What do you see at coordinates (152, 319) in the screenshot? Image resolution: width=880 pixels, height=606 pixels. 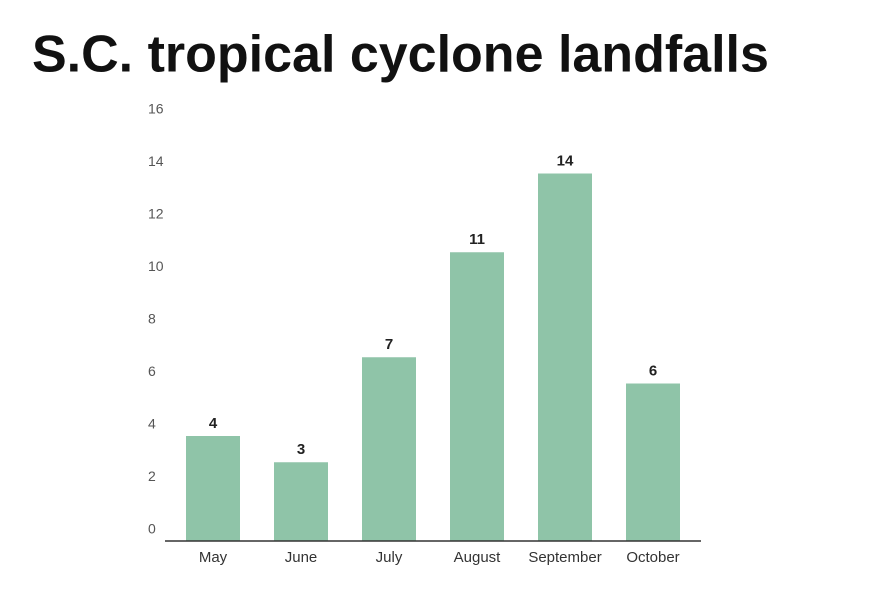 I see `y-tick-label: 8` at bounding box center [152, 319].